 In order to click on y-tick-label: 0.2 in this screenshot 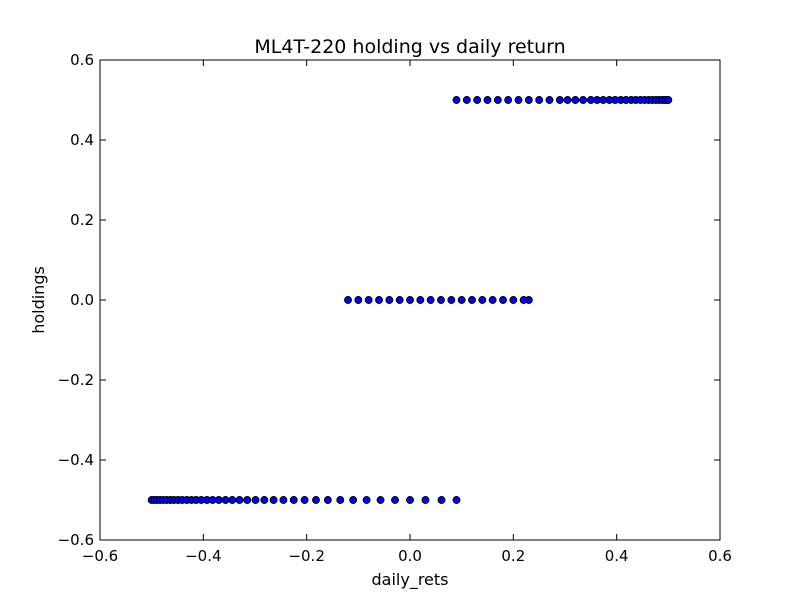, I will do `click(82, 220)`.